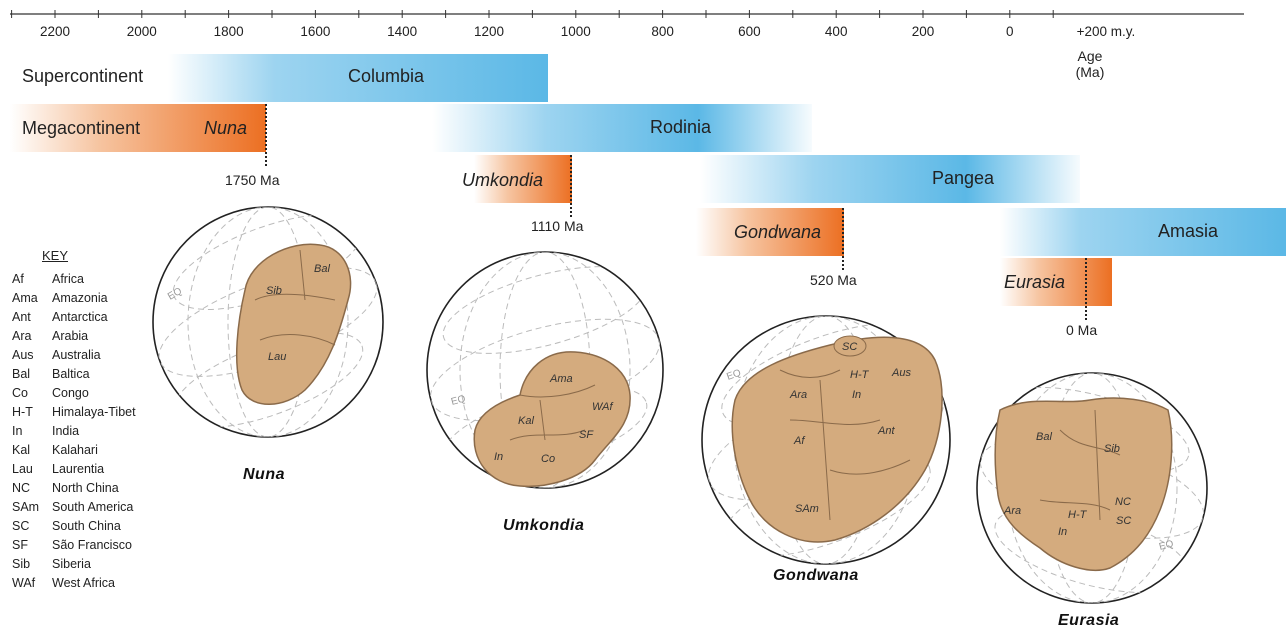 The width and height of the screenshot is (1286, 635). What do you see at coordinates (799, 441) in the screenshot?
I see `gondwana-block-af: Af` at bounding box center [799, 441].